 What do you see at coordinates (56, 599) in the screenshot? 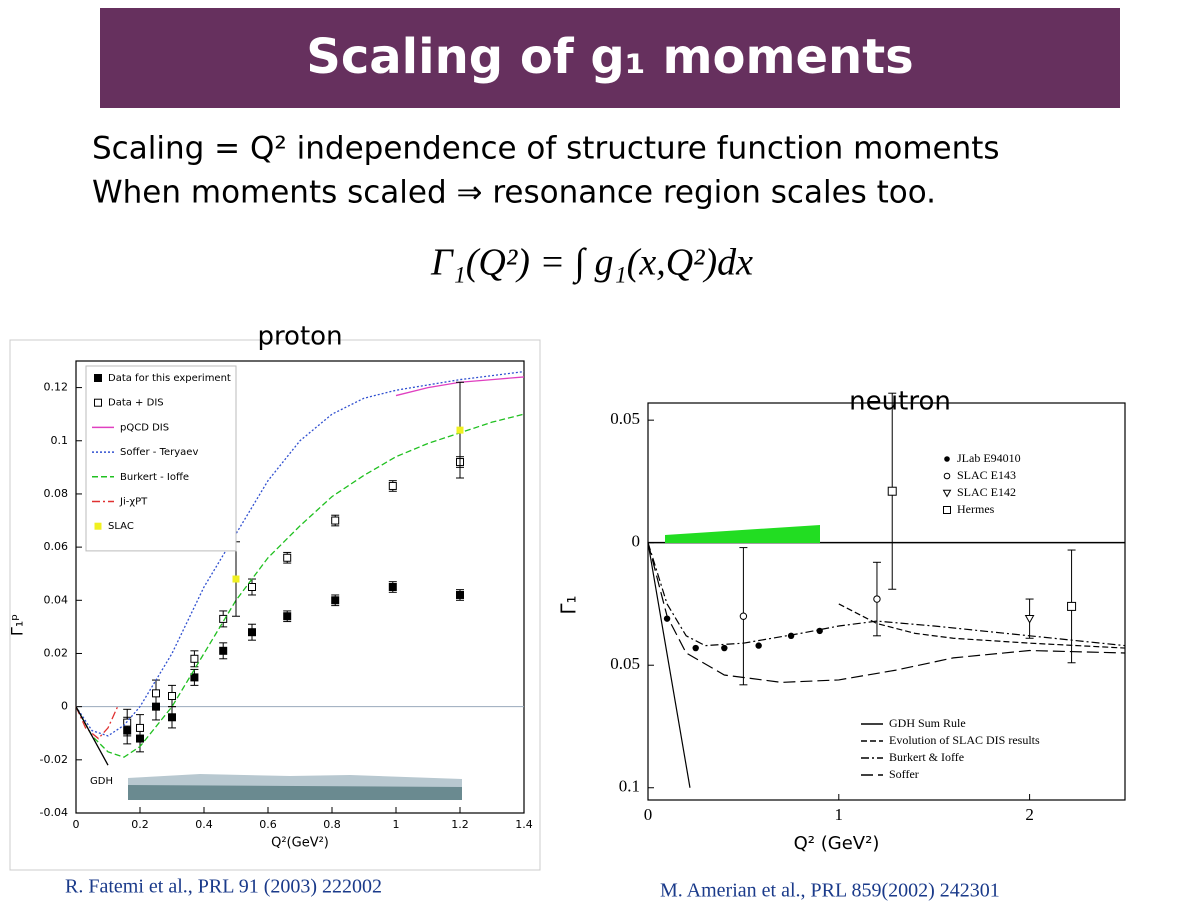
I see `y-tick-label: 0.04` at bounding box center [56, 599].